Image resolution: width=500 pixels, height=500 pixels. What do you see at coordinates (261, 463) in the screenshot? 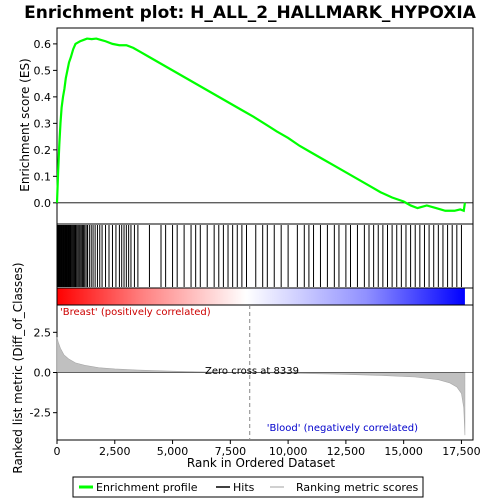
I see `x-axis-label: Rank in Ordered Dataset` at bounding box center [261, 463].